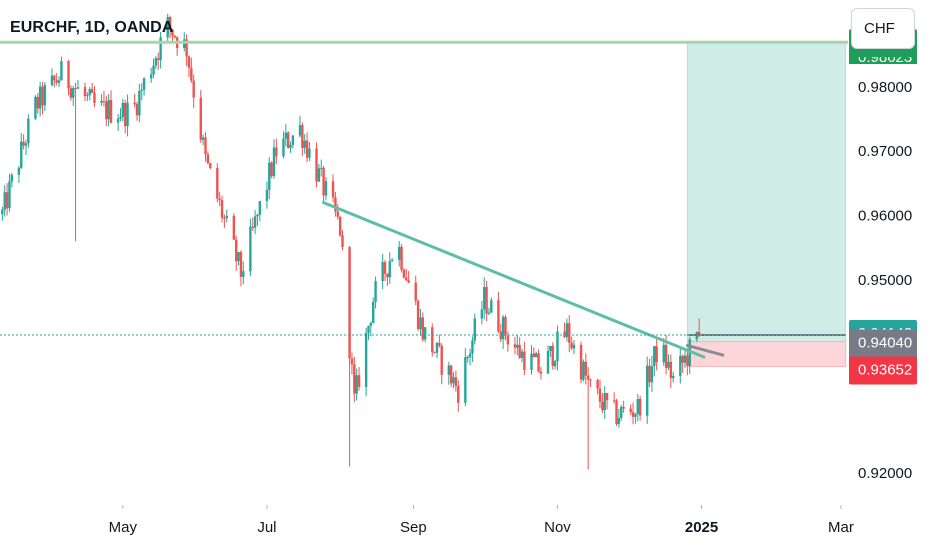 The height and width of the screenshot is (550, 932). Describe the element at coordinates (885, 87) in the screenshot. I see `y-tick-label: 0.98000` at that location.